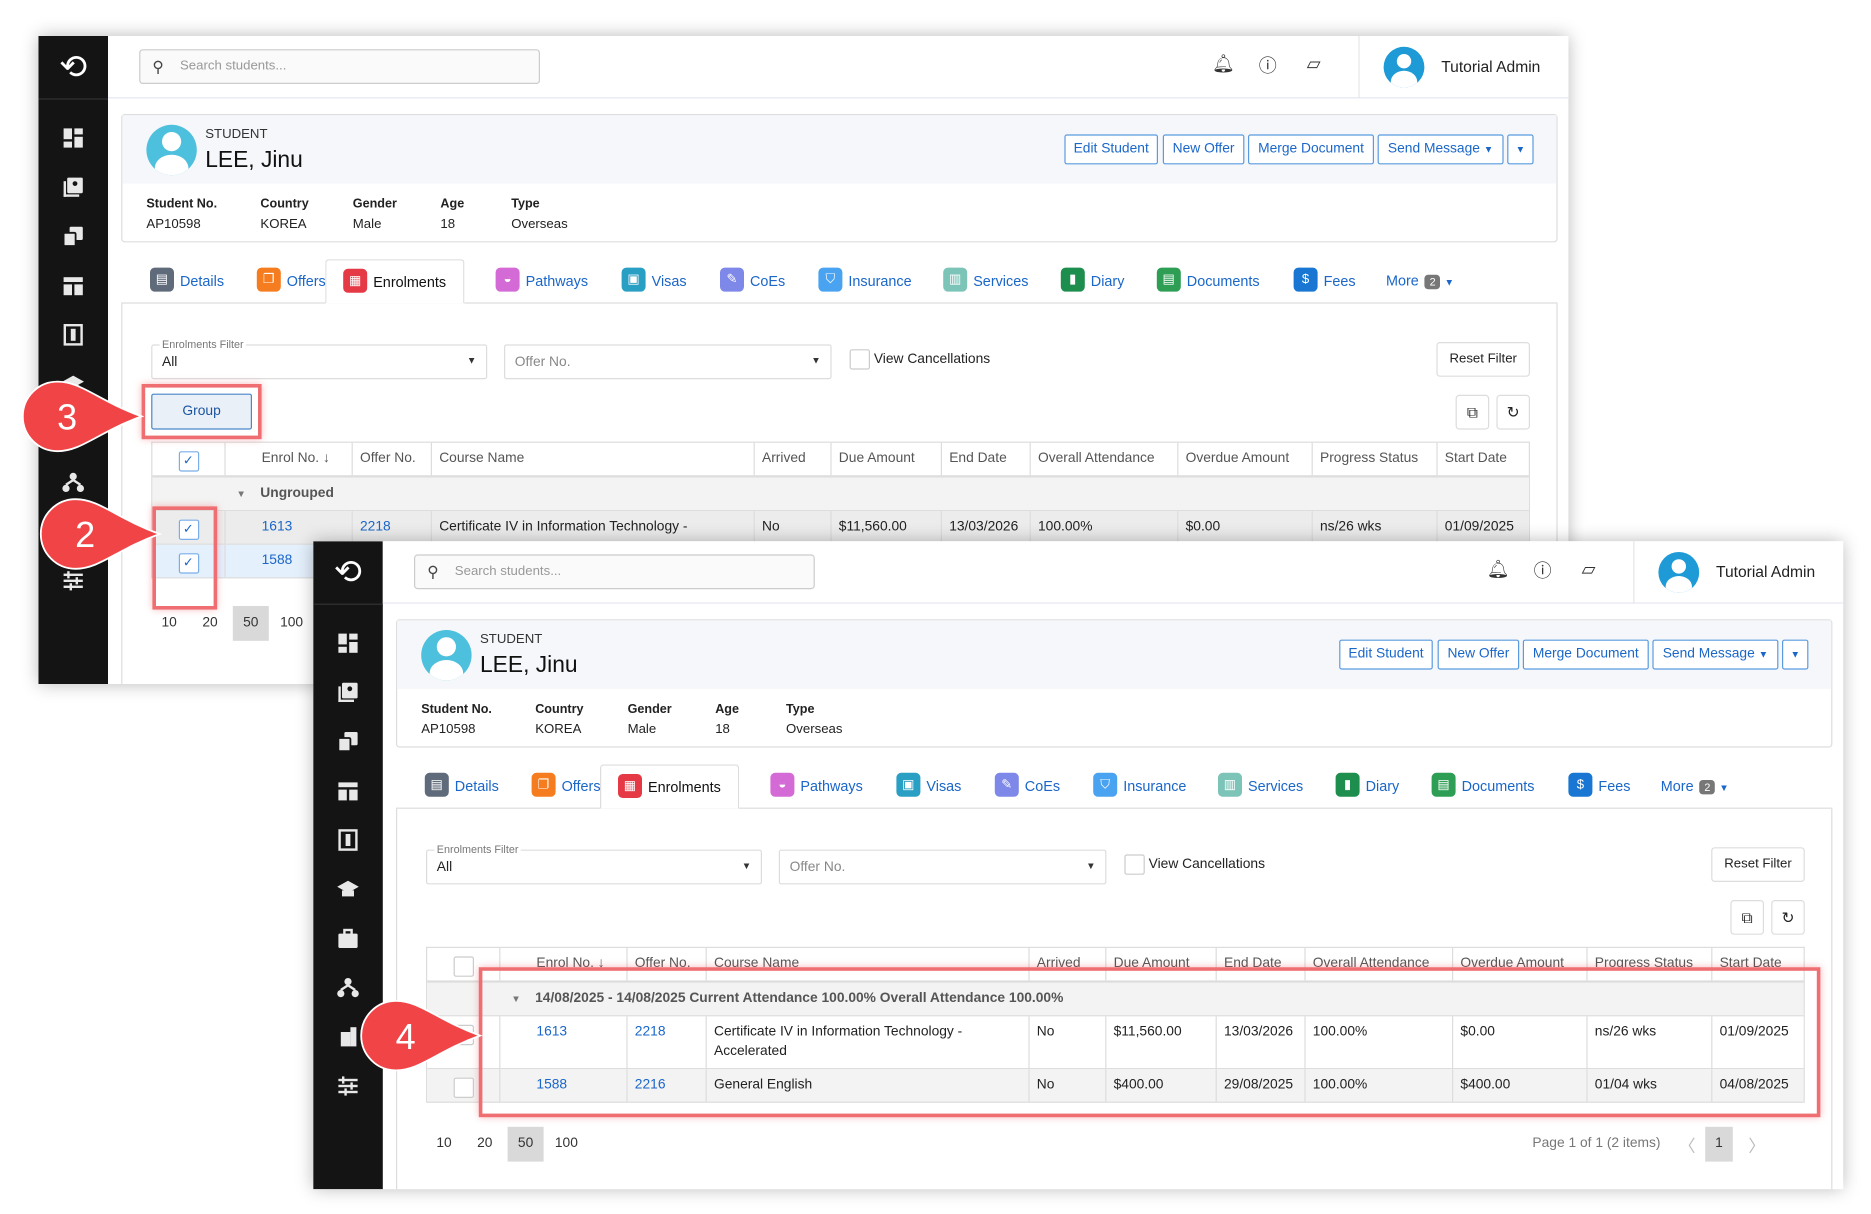 The image size is (1871, 1214). I want to click on column-header: Offer No., so click(391, 459).